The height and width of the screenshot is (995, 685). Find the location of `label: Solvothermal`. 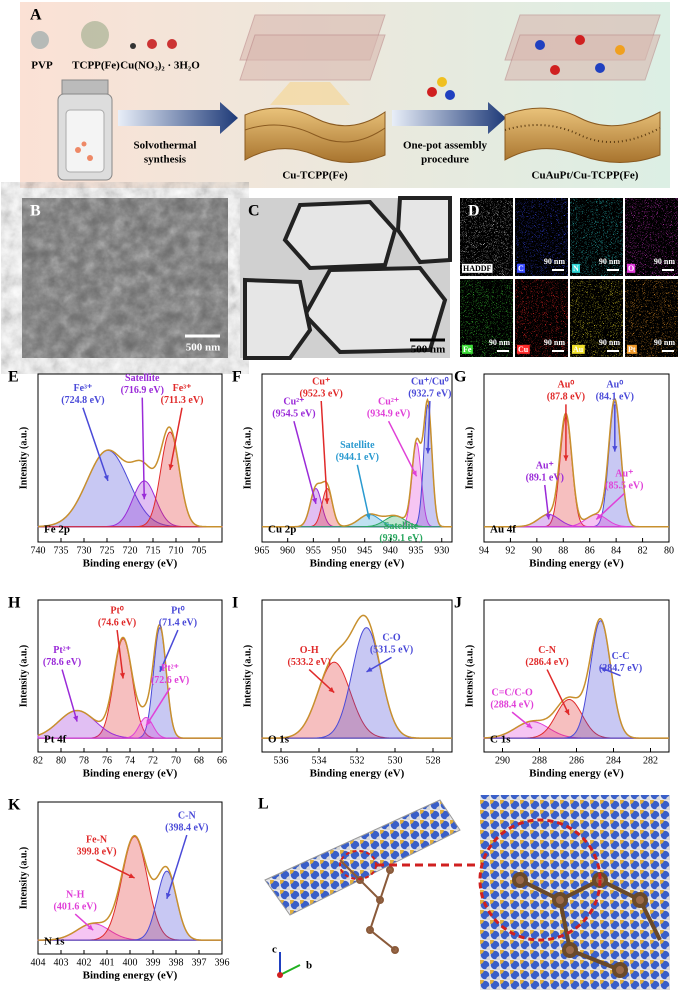

label: Solvothermal is located at coordinates (165, 146).